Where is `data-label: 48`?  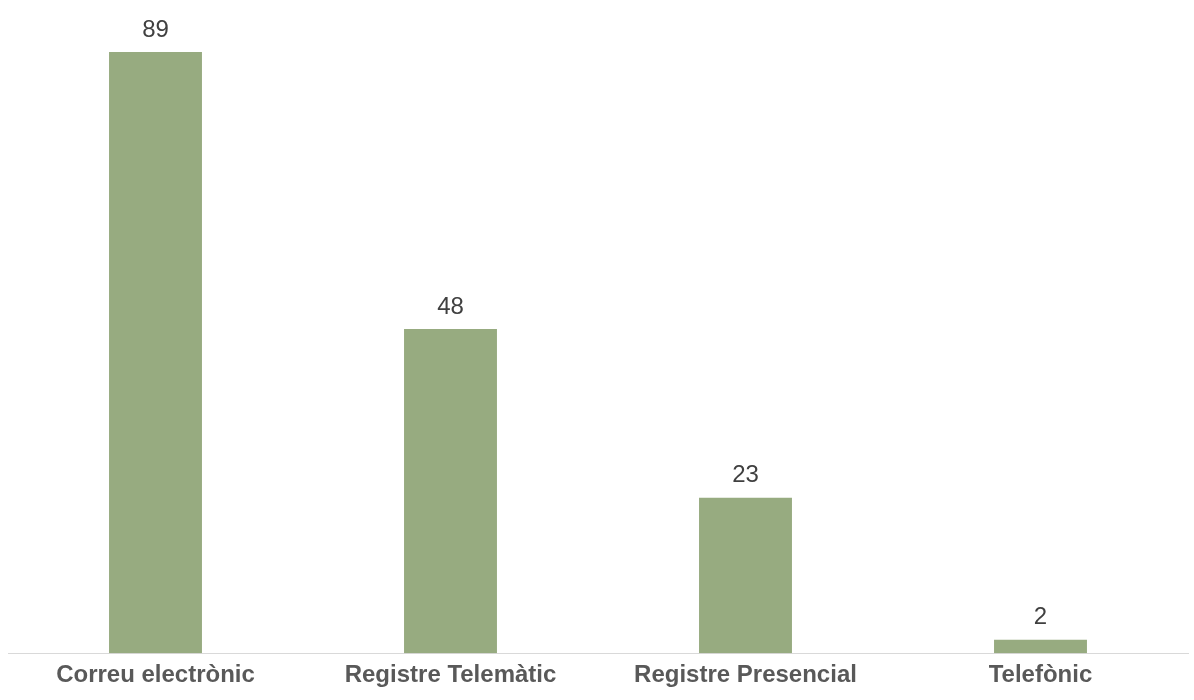 data-label: 48 is located at coordinates (450, 305).